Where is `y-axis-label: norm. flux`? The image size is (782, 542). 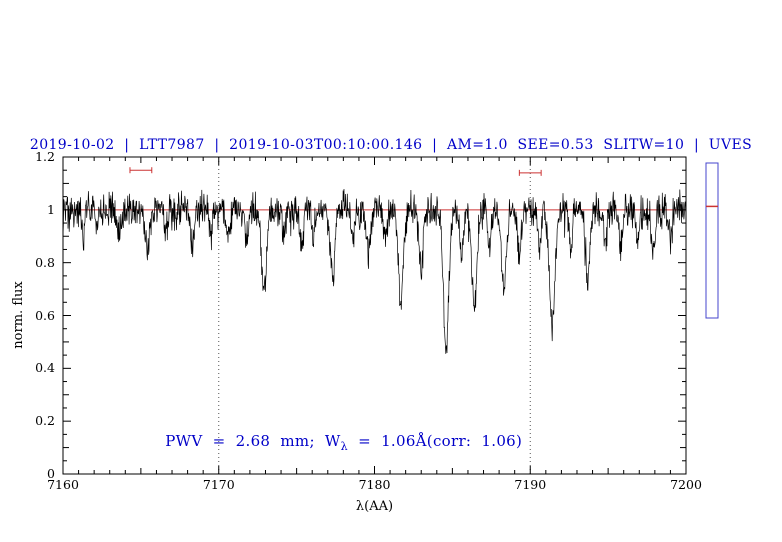
y-axis-label: norm. flux is located at coordinates (18, 315).